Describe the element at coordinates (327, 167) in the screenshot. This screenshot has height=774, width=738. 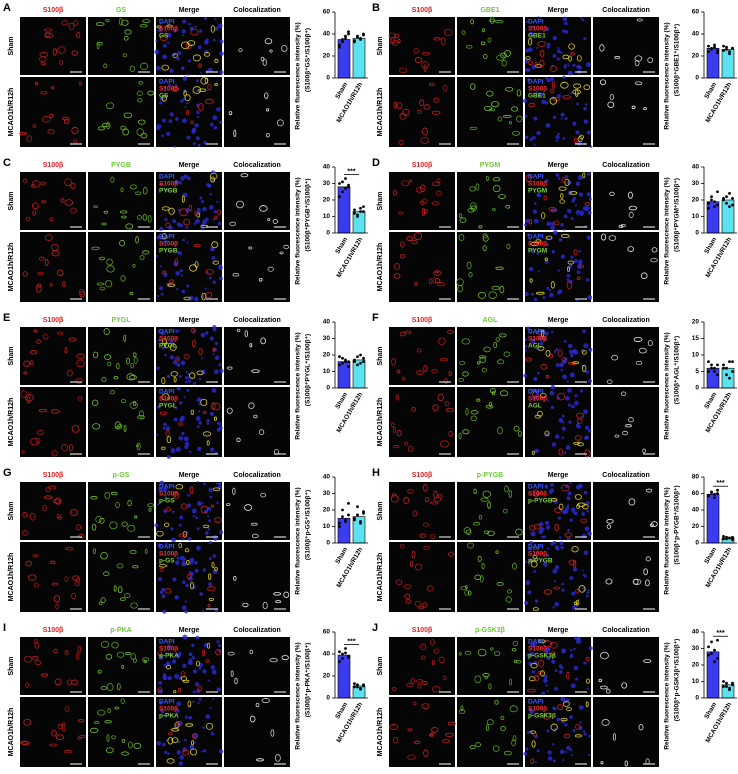
I see `y-tick-label: 40` at that location.